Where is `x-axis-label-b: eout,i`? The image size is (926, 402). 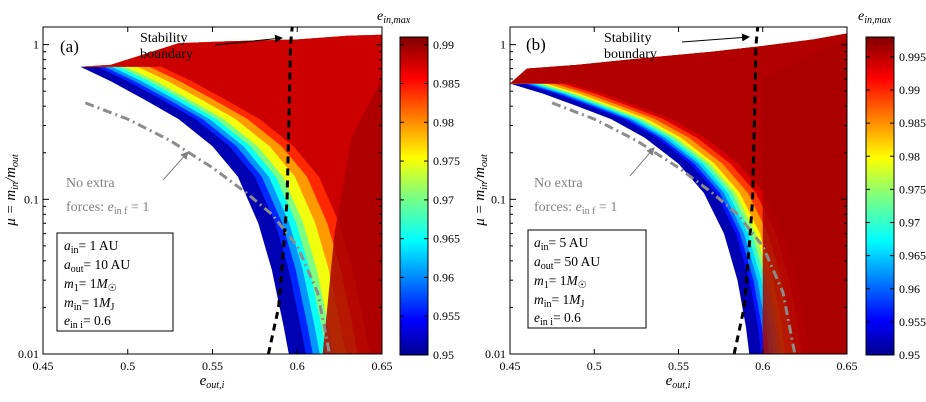
x-axis-label-b: eout,i is located at coordinates (678, 382).